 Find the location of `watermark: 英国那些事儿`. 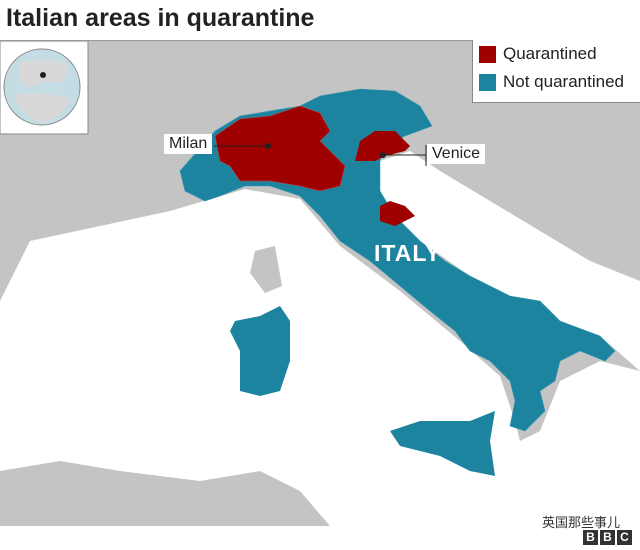

watermark: 英国那些事儿 is located at coordinates (580, 521).